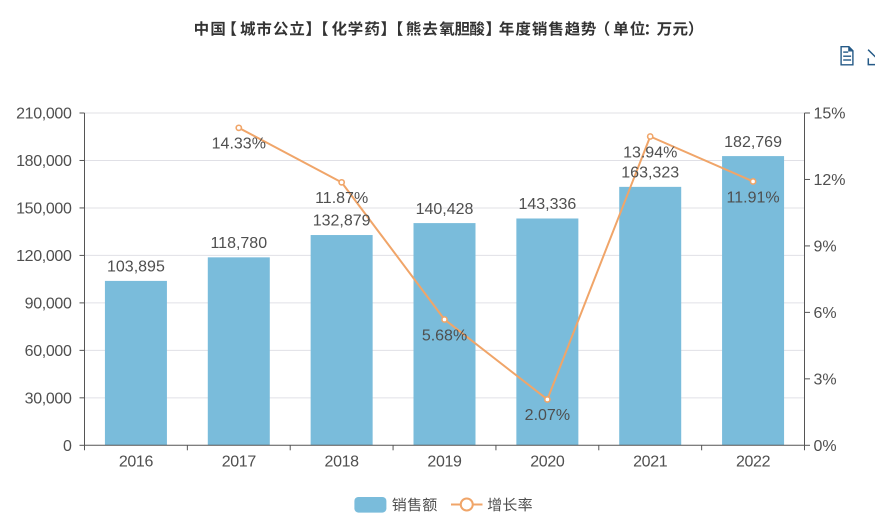 This screenshot has height=528, width=875. What do you see at coordinates (44, 208) in the screenshot?
I see `svg-text: 150,000` at bounding box center [44, 208].